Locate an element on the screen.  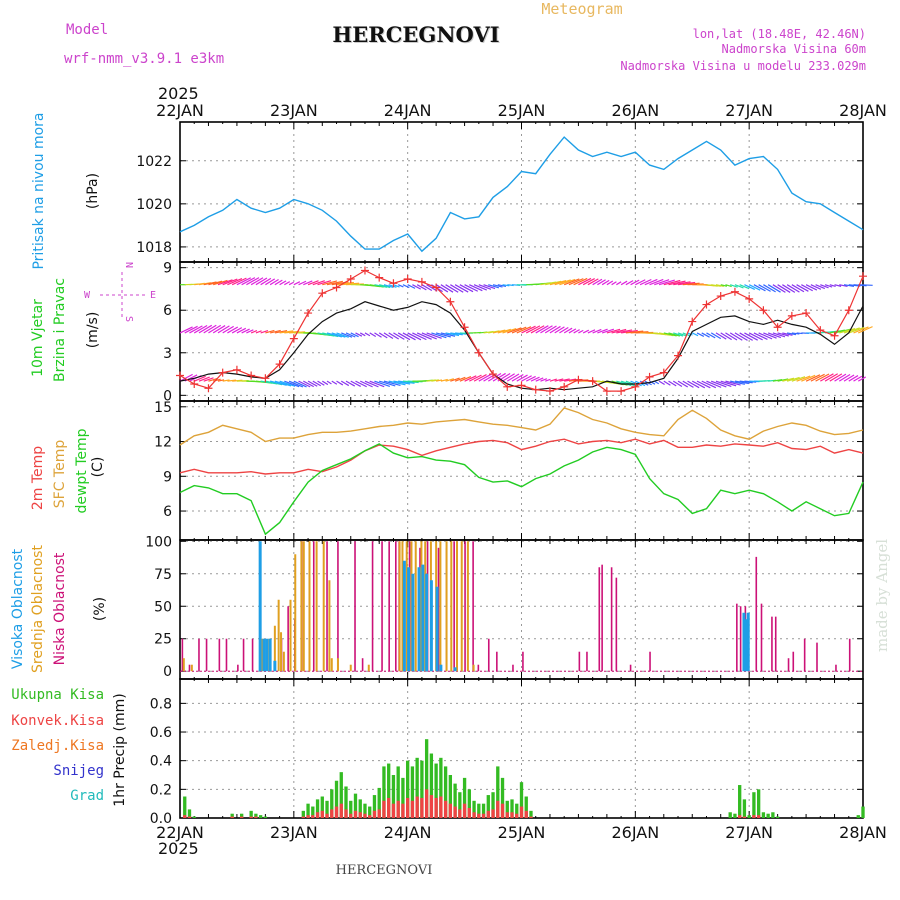
y-tick-label: 9 is located at coordinates (167, 477).